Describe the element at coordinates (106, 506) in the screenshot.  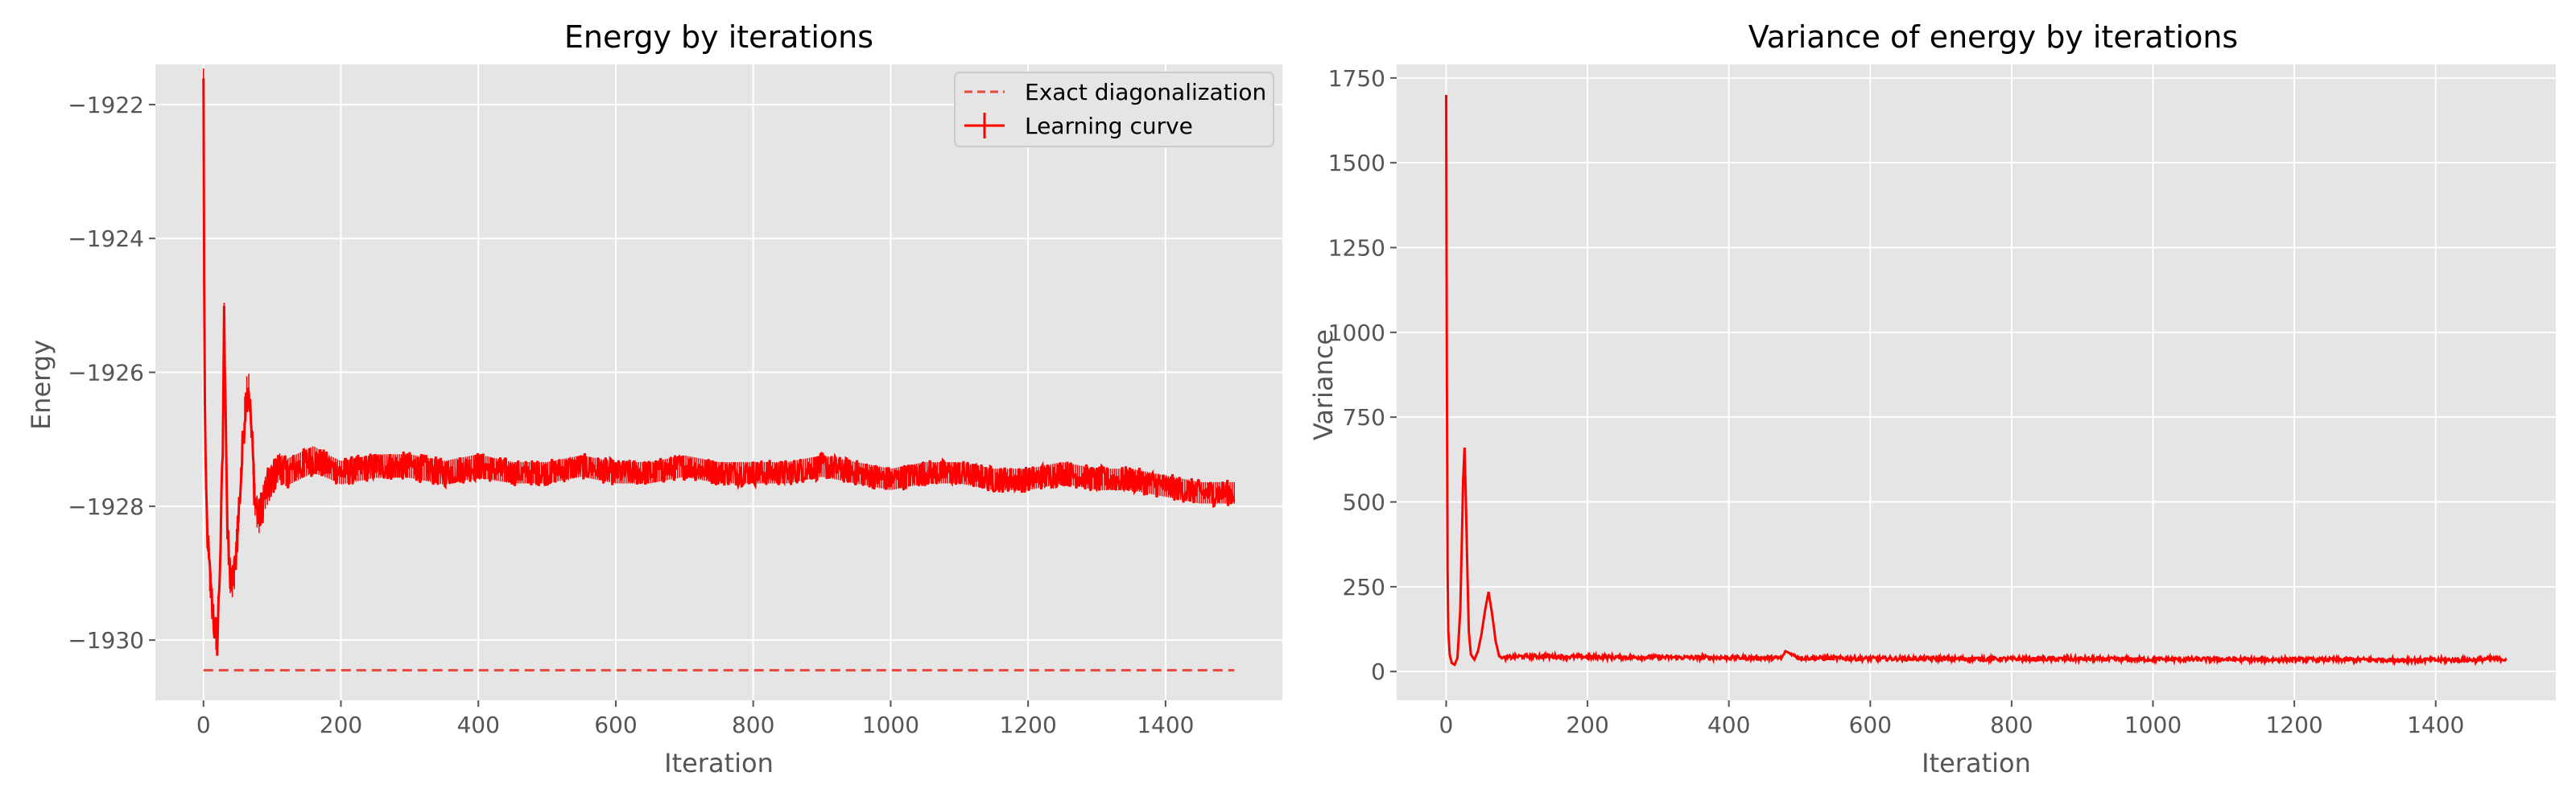
I see `y-tick-label: −1928` at that location.